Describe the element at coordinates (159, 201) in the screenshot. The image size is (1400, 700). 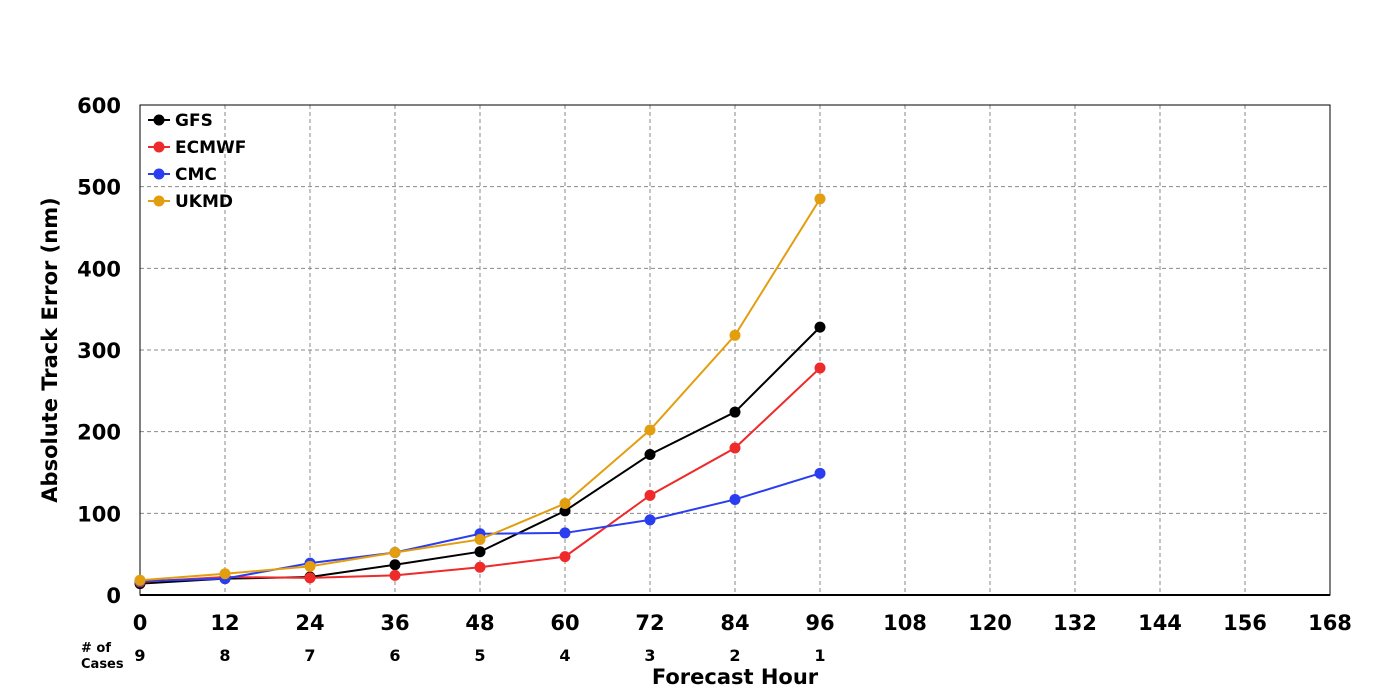
I see `legend-marker-ukmd` at that location.